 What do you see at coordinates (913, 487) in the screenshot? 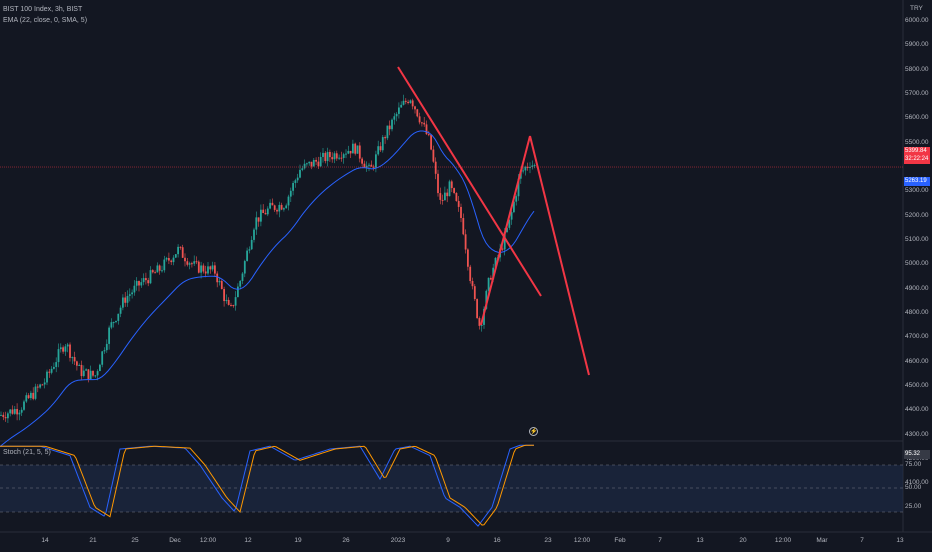
I see `stoch-tick: 50.00` at bounding box center [913, 487].